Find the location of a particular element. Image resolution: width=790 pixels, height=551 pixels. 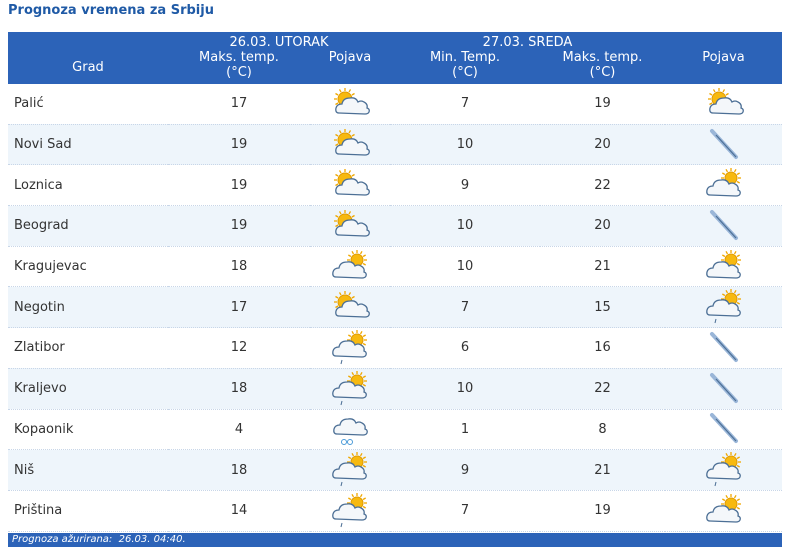

city-name: Kopaonik is located at coordinates (88, 430).